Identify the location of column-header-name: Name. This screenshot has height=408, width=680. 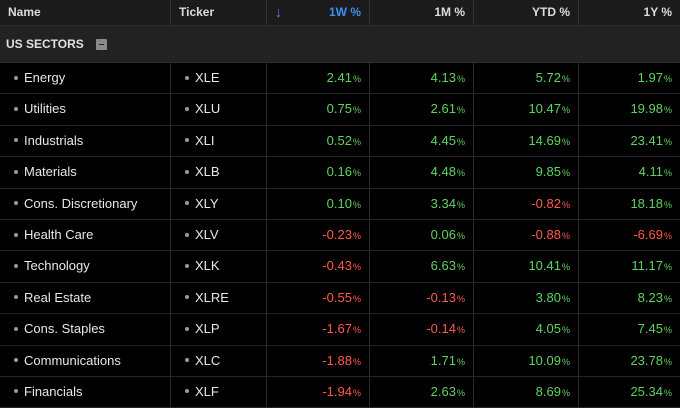
(85, 12).